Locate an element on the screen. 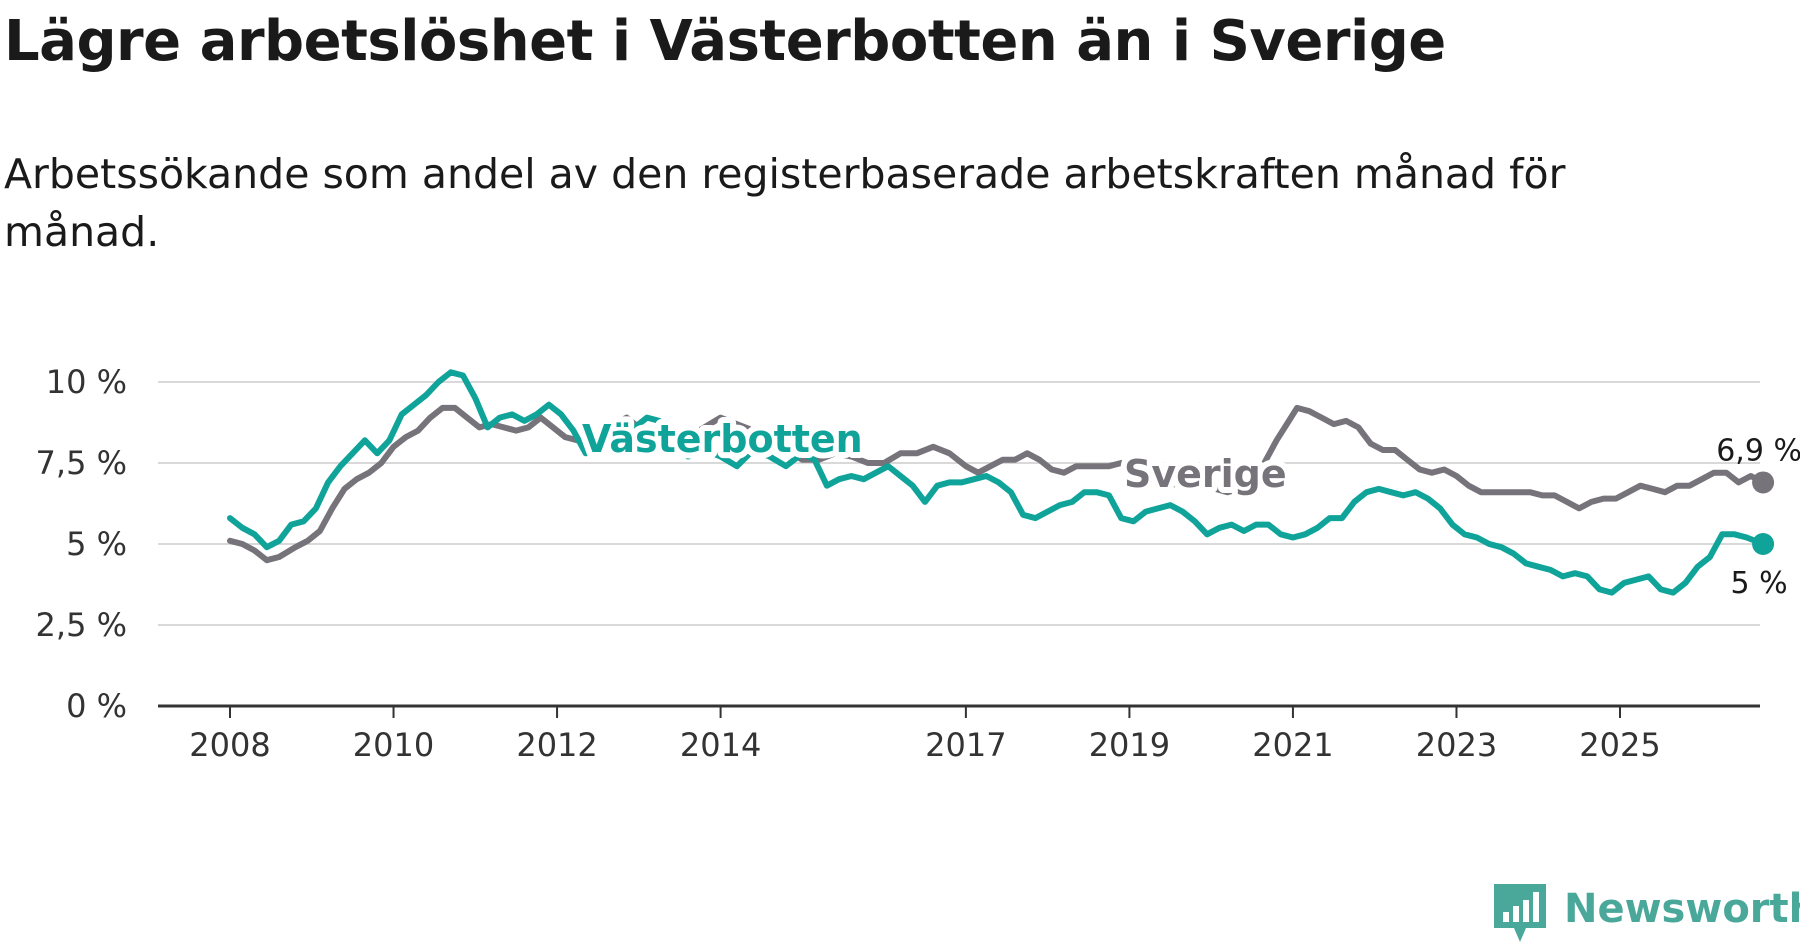  series-label-vasterbotten: Västerbotten is located at coordinates (722, 439).